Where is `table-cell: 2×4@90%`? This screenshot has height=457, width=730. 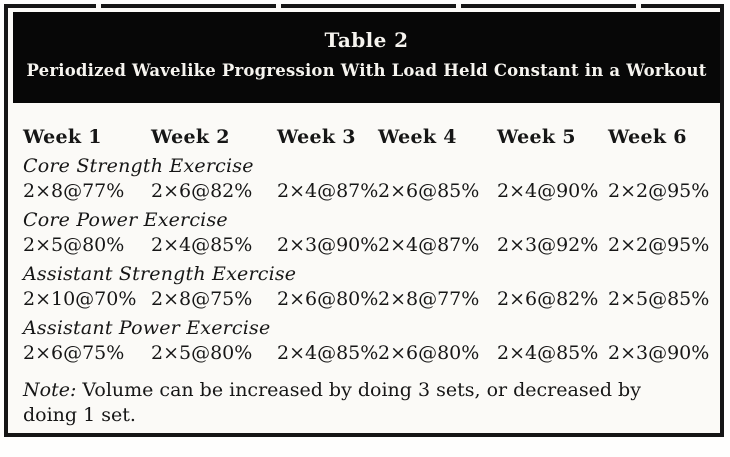 table-cell: 2×4@90% is located at coordinates (548, 191).